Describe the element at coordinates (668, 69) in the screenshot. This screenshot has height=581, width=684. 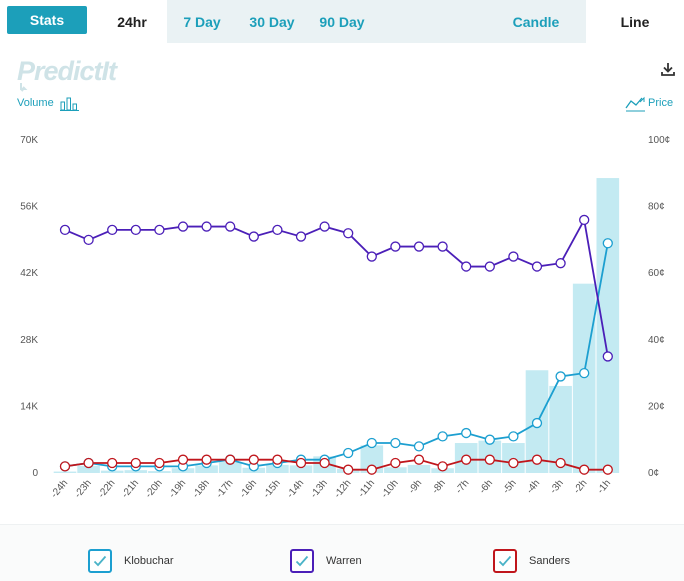
I see `download-icon` at that location.